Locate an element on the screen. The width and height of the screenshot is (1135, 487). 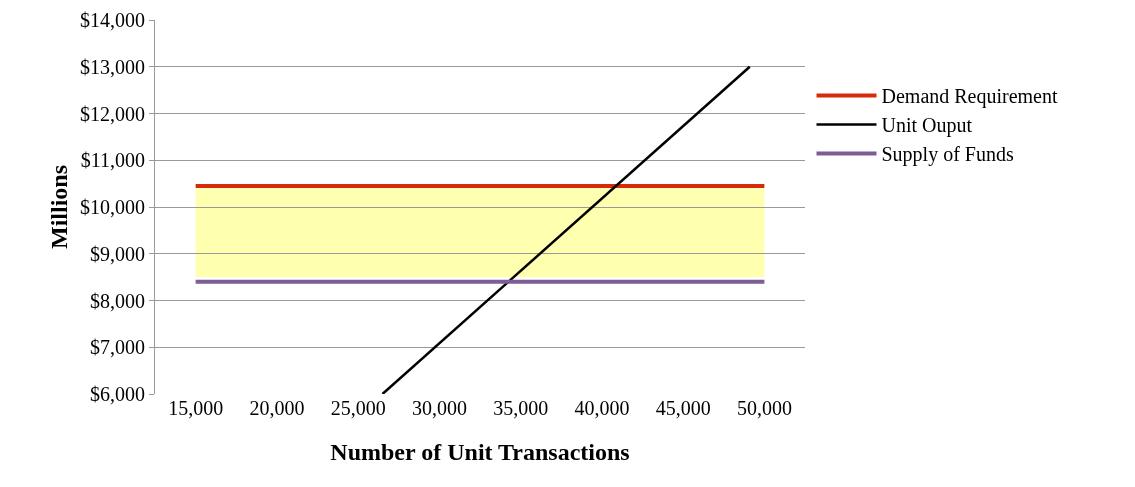
y-tick-label: $12,000 is located at coordinates (112, 113).